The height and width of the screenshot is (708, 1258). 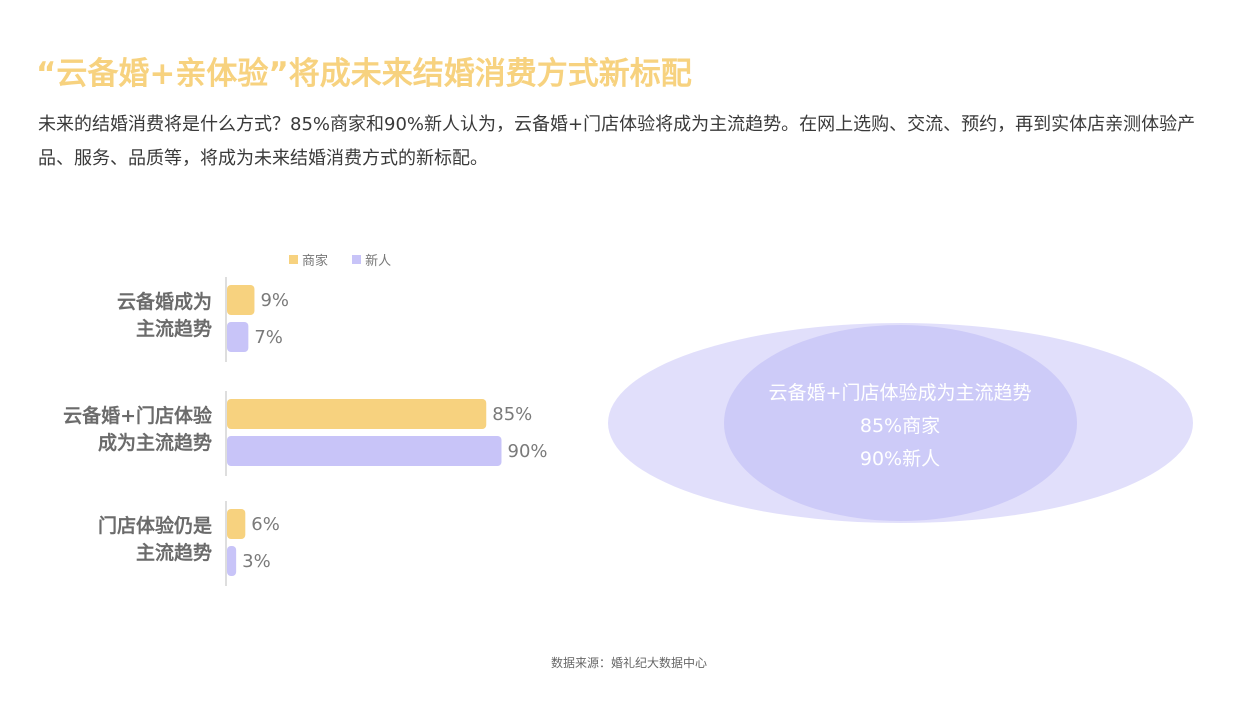 What do you see at coordinates (155, 442) in the screenshot?
I see `category-label: 成为主流趋势` at bounding box center [155, 442].